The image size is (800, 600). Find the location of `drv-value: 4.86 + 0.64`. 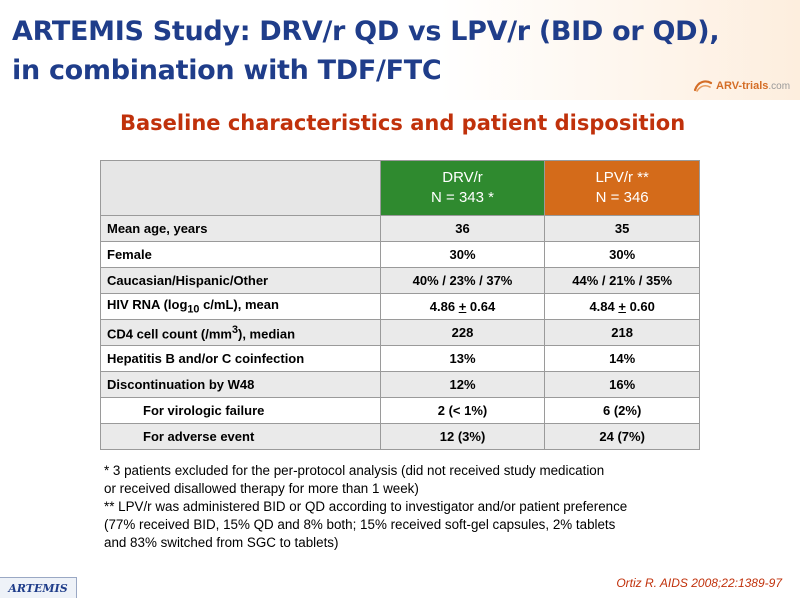

drv-value: 4.86 + 0.64 is located at coordinates (462, 306).